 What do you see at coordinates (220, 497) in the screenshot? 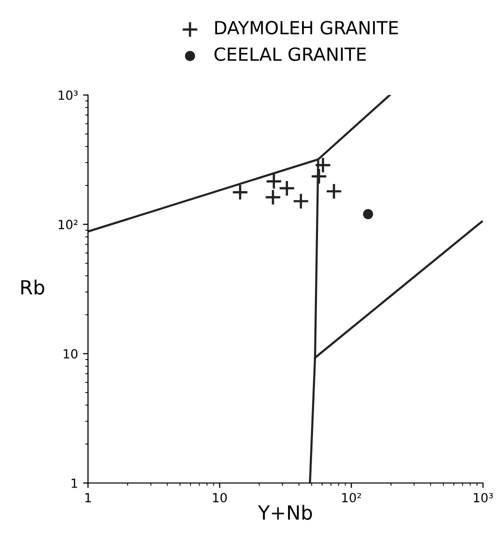
I see `x-tick-label: 10` at bounding box center [220, 497].